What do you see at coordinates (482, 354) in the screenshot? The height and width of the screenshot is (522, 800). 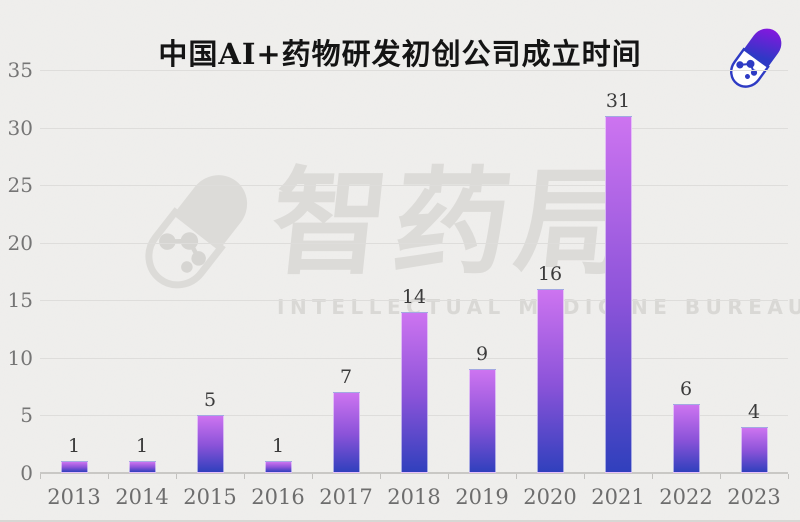 I see `bar-value-label: 9` at bounding box center [482, 354].